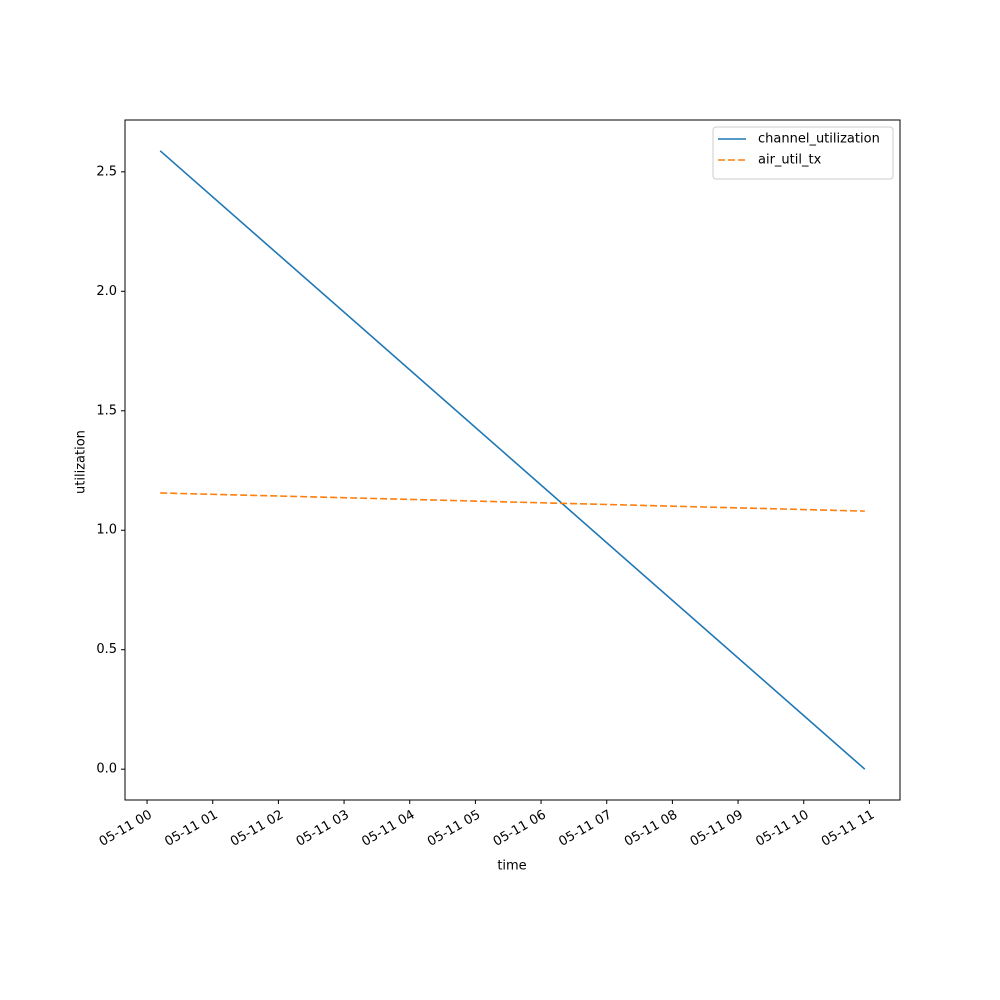 The width and height of the screenshot is (1000, 1000). What do you see at coordinates (106, 171) in the screenshot?
I see `y-tick-label: 2.5` at bounding box center [106, 171].